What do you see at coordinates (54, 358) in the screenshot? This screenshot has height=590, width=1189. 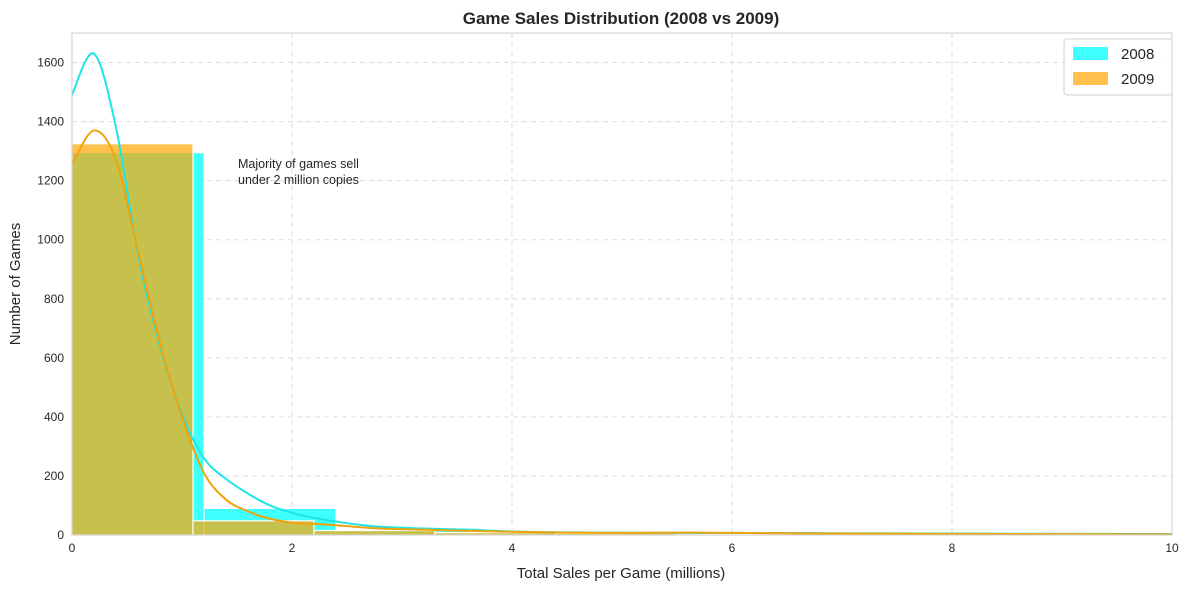 I see `y-tick-label: 600` at bounding box center [54, 358].